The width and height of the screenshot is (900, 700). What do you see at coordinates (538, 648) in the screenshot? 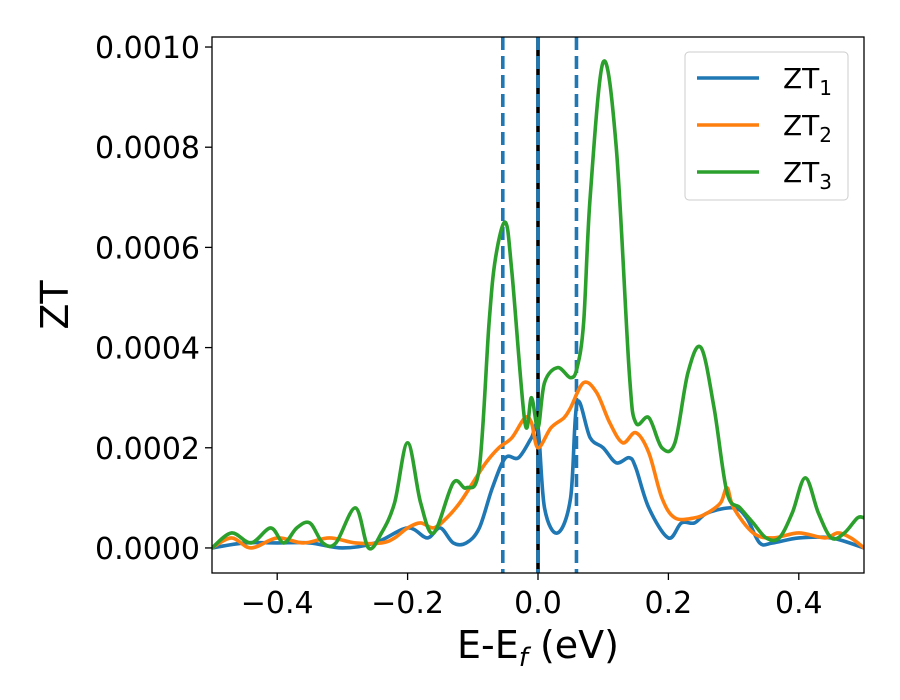
I see `x-axis-label: E-Ef (eV)` at bounding box center [538, 648].